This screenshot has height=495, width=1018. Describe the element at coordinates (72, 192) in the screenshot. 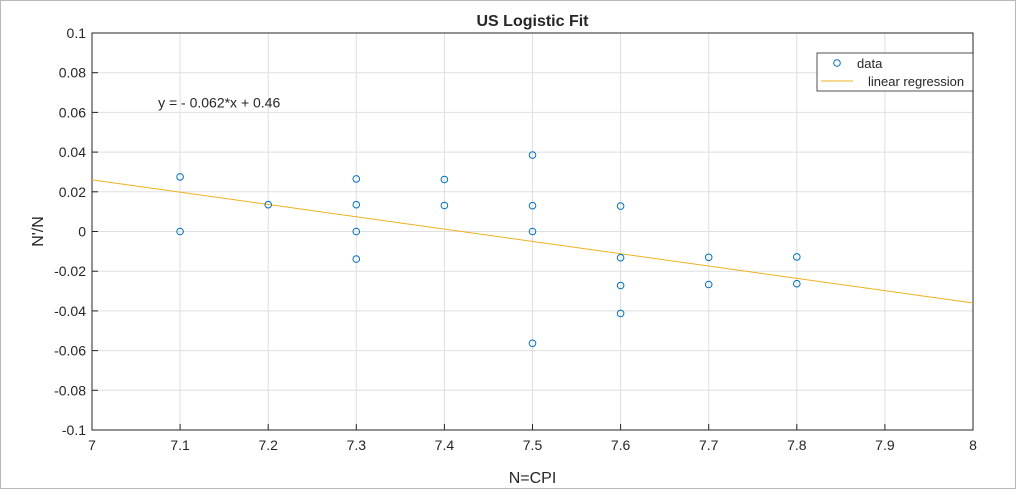

I see `y-tick-label: 0.02` at that location.